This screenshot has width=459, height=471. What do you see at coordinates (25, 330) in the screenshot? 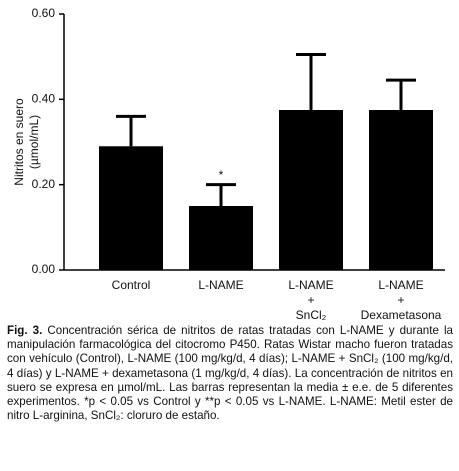
I see `caption-label: Fig. 3.` at bounding box center [25, 330].